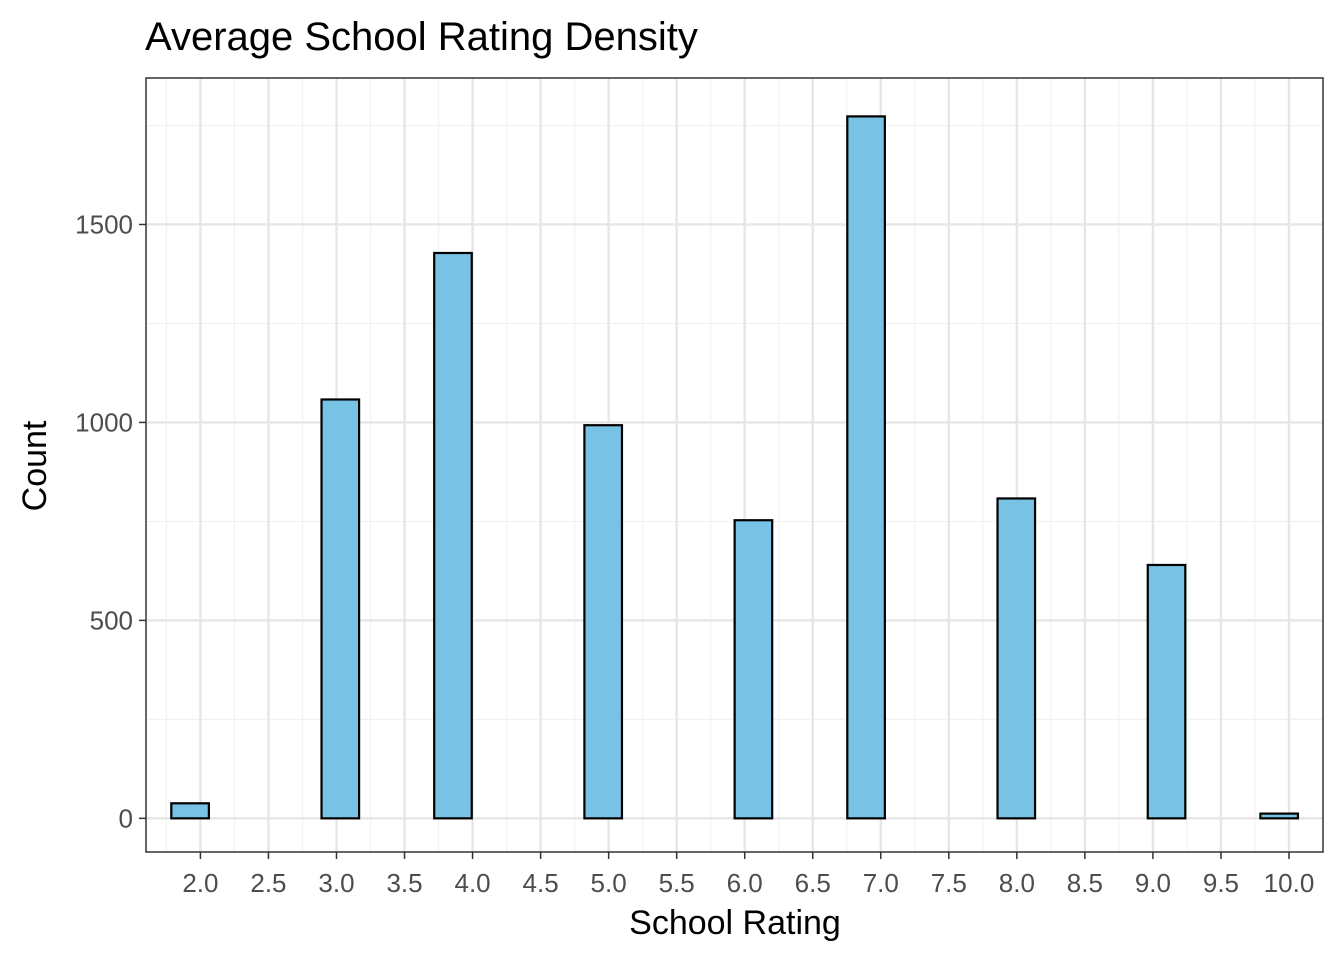 The image size is (1344, 960). Describe the element at coordinates (200, 883) in the screenshot. I see `x-tick-label: 2.0` at that location.